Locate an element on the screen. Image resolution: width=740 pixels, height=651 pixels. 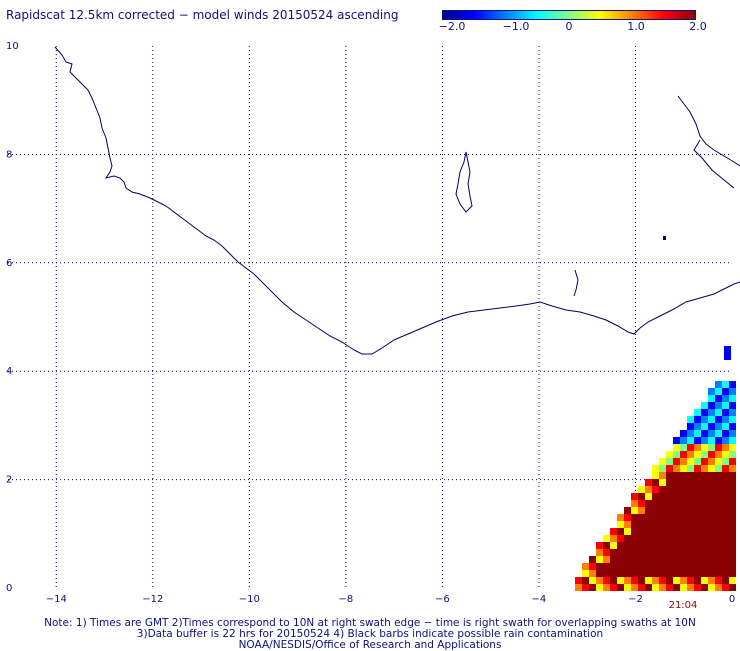
small-island is located at coordinates (664, 238).